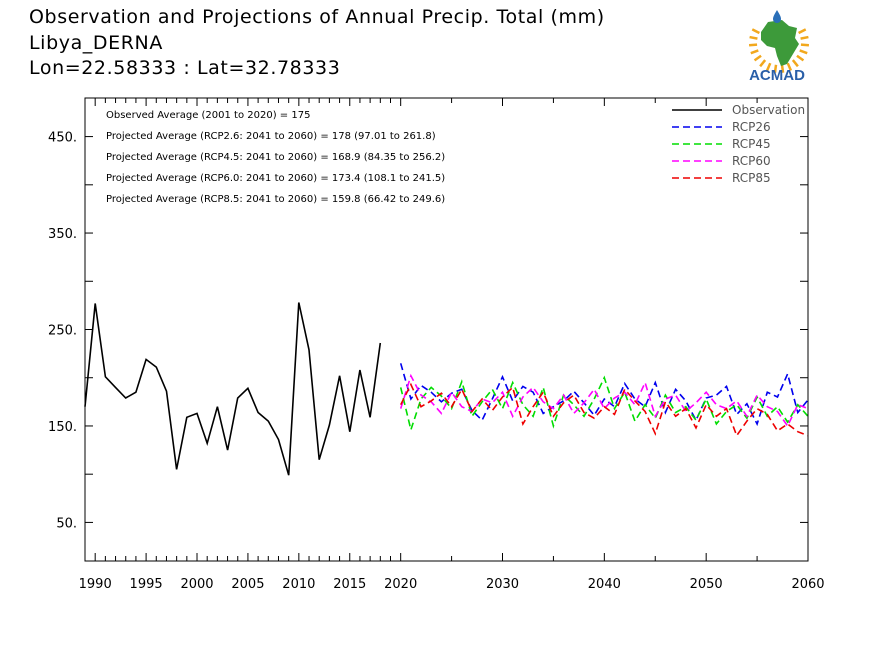  I want to click on series-line-rcp85, so click(604, 410).